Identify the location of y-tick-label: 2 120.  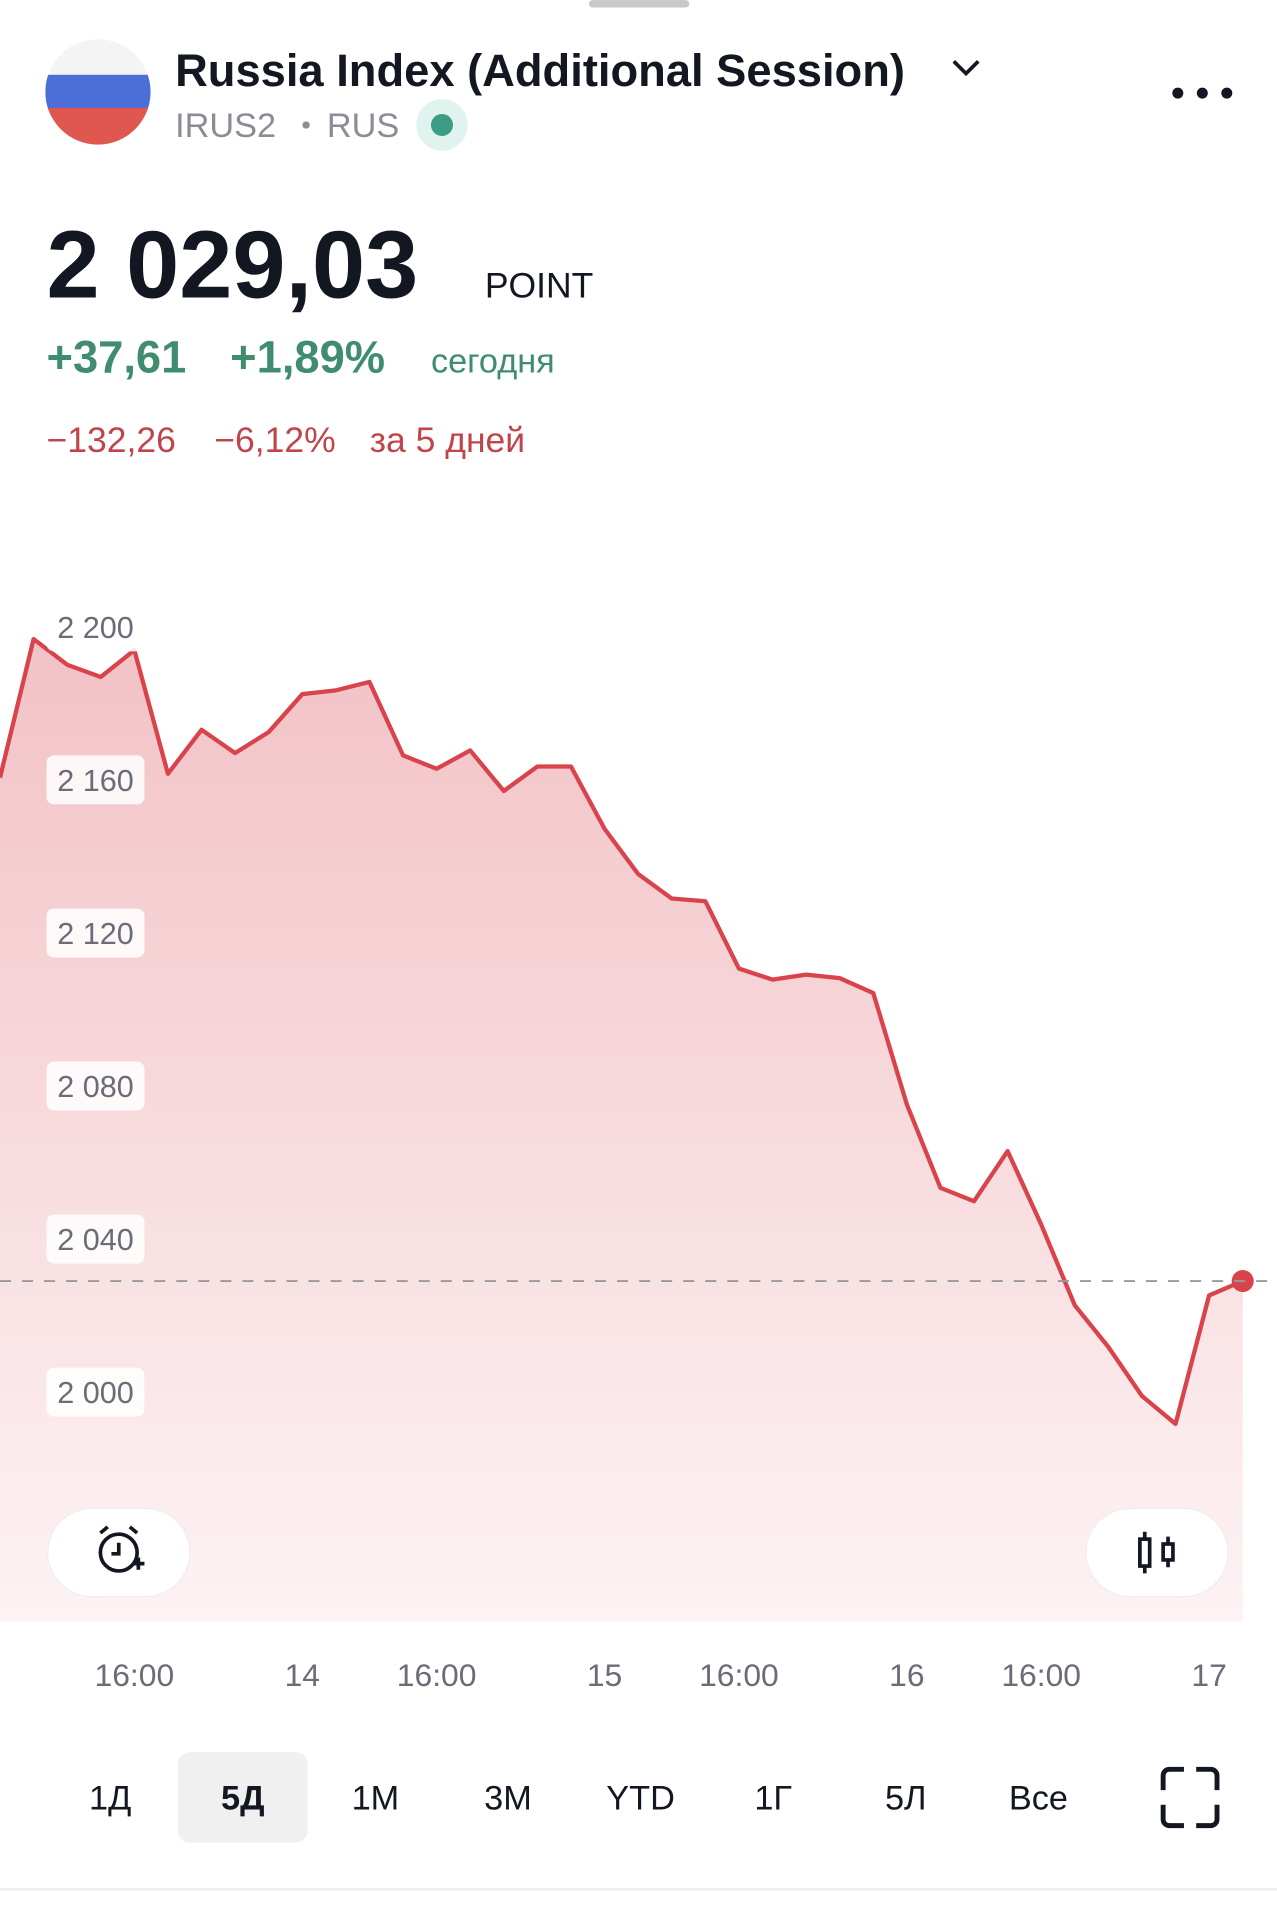
(95, 934).